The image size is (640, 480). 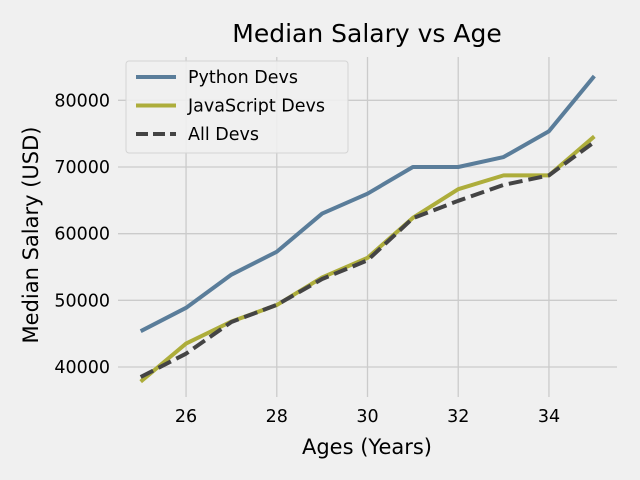 What do you see at coordinates (367, 447) in the screenshot?
I see `x-axis-label: Ages (Years)` at bounding box center [367, 447].